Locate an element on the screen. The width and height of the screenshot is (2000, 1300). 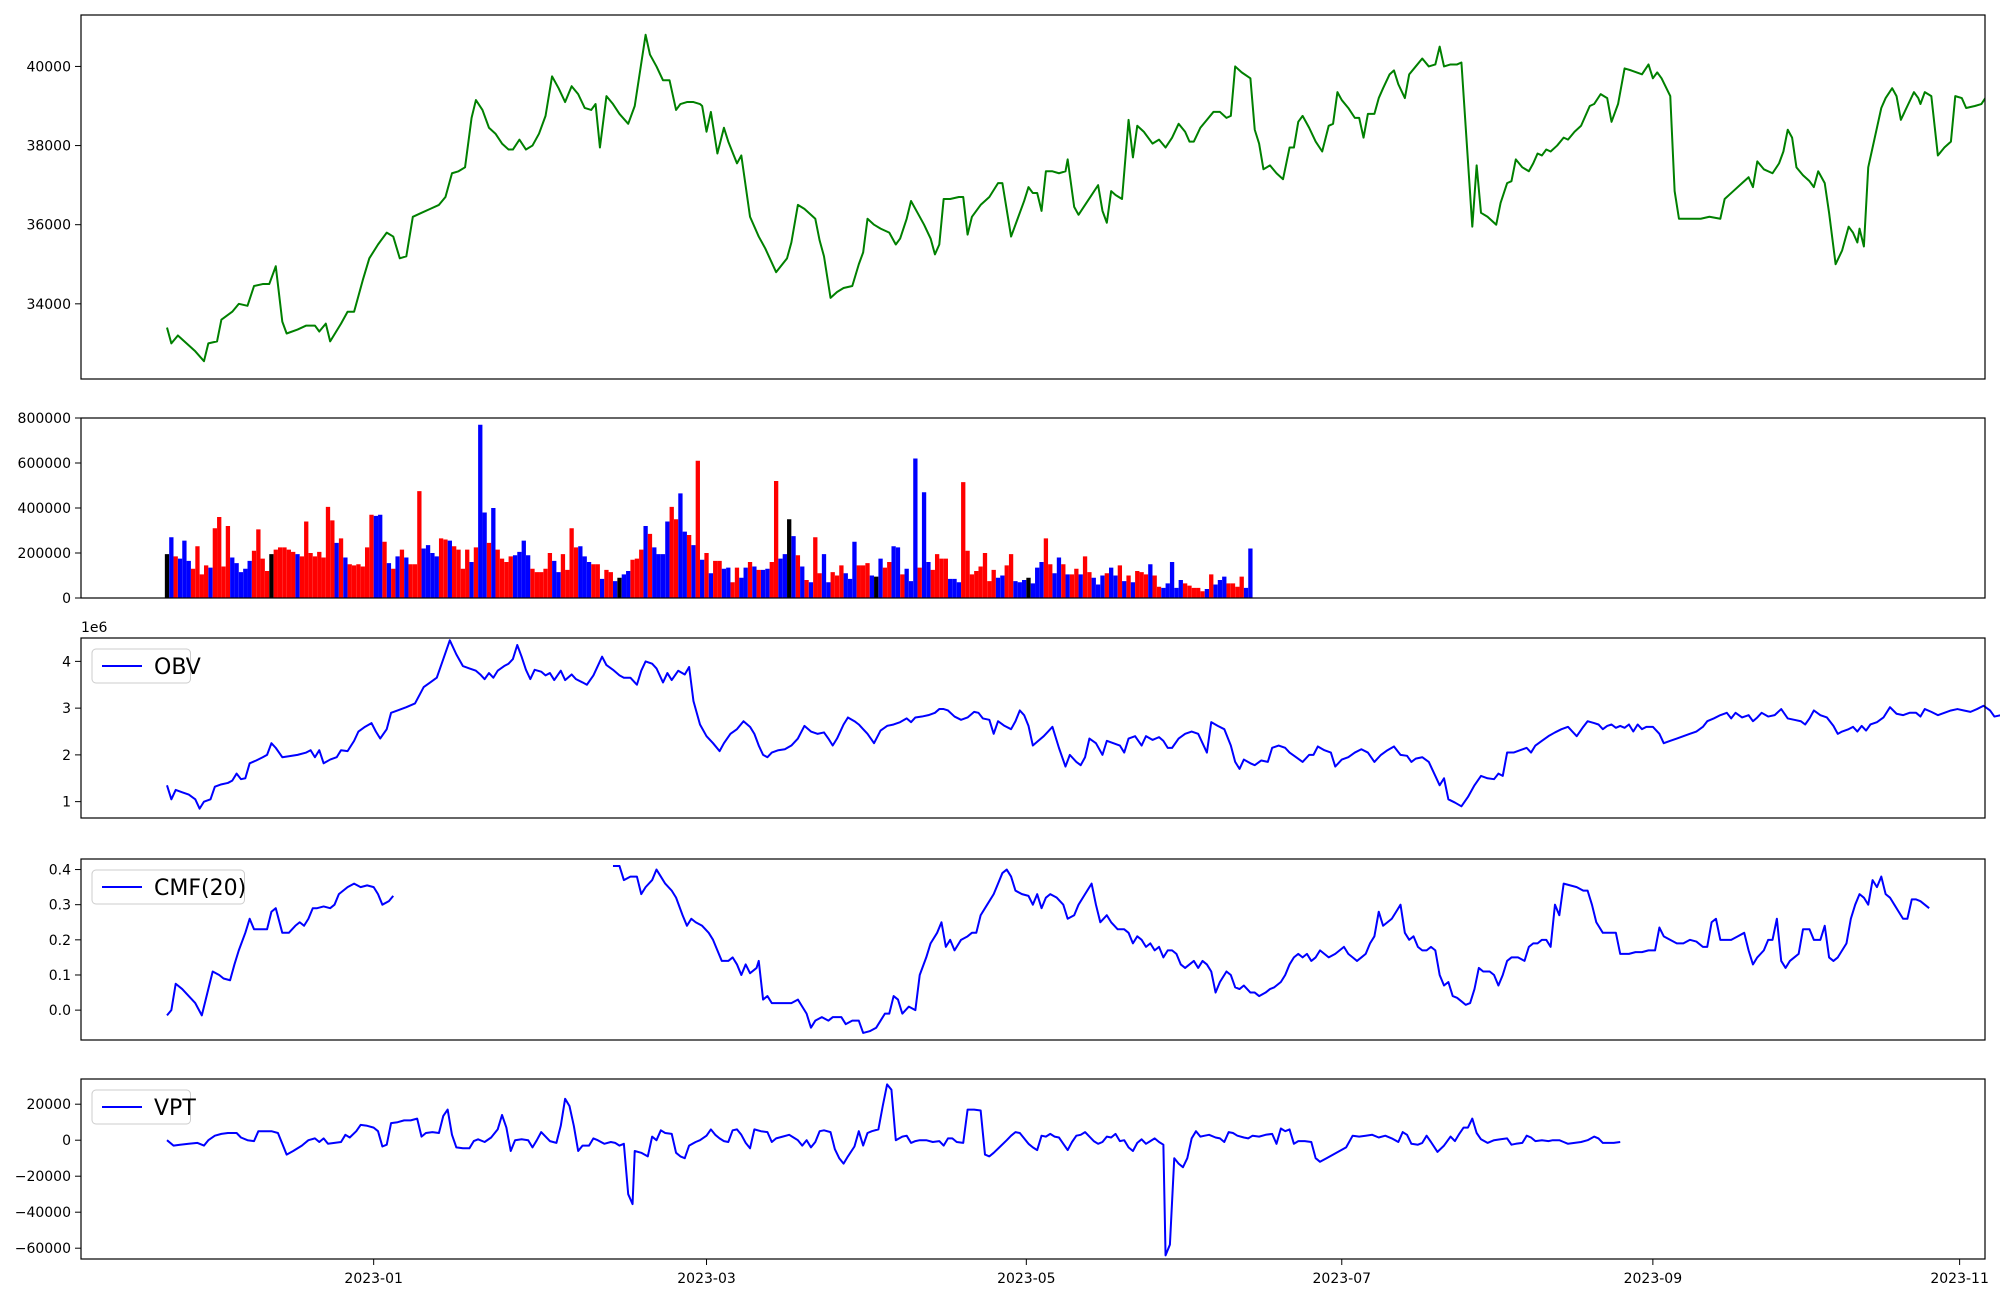
y-tick-label: 3 is located at coordinates (66, 709).